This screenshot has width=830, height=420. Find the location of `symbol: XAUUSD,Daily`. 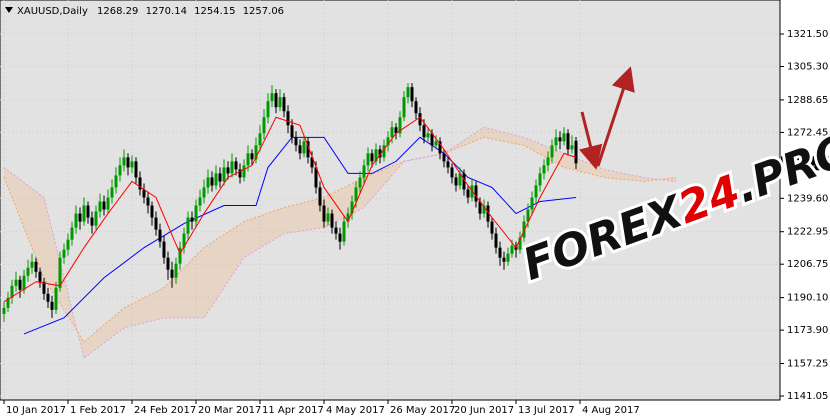

symbol: XAUUSD,Daily is located at coordinates (52, 11).